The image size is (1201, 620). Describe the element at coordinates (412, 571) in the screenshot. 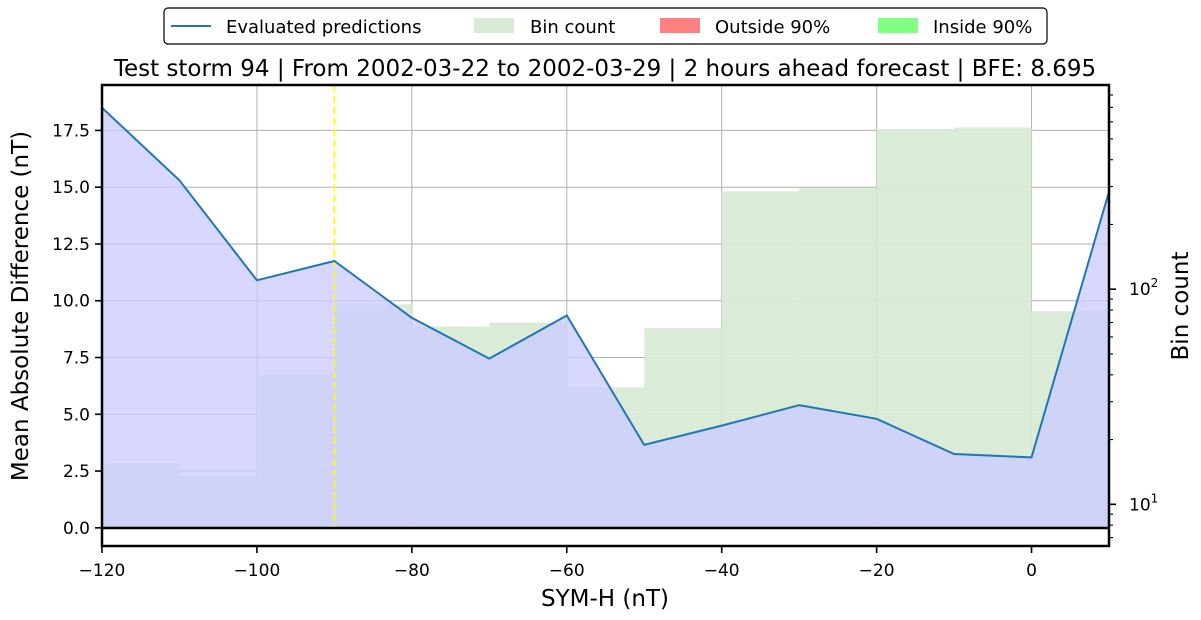

I see `x-tick-label-2: −80` at that location.